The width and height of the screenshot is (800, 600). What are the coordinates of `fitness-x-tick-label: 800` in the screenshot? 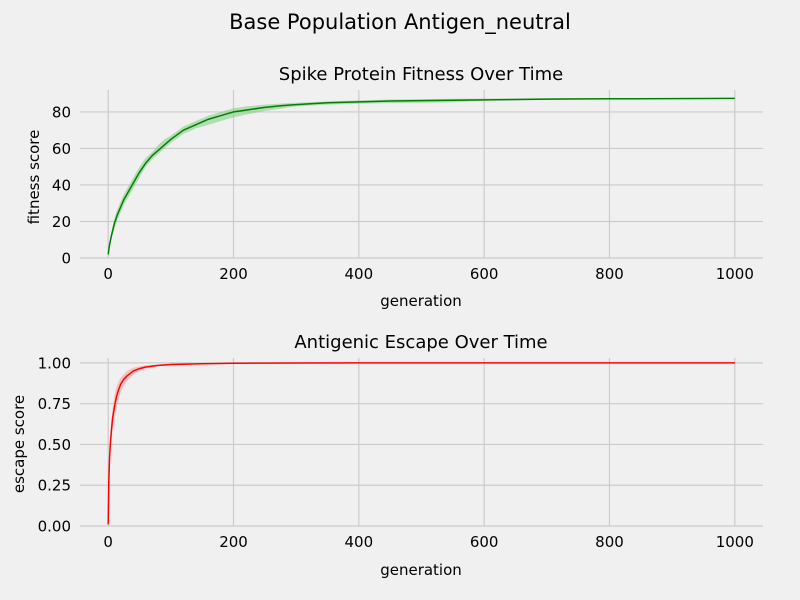 It's located at (609, 274).